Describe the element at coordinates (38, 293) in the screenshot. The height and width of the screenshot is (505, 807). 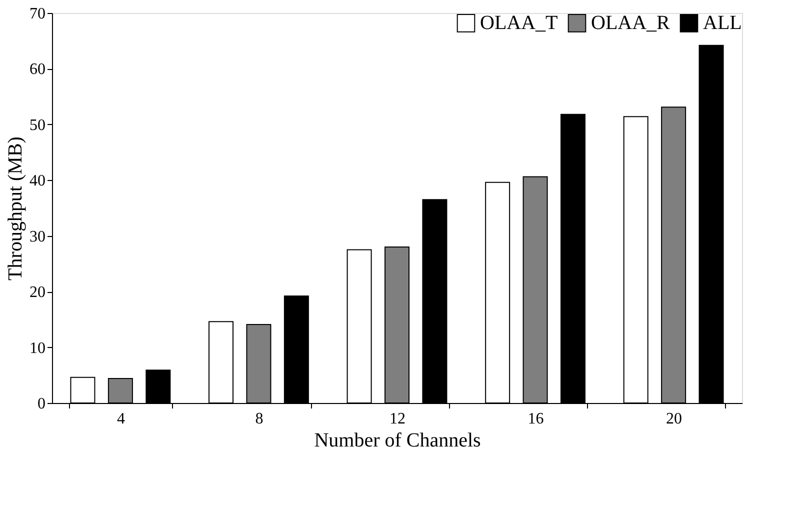
I see `y-tick-label: 20` at that location.